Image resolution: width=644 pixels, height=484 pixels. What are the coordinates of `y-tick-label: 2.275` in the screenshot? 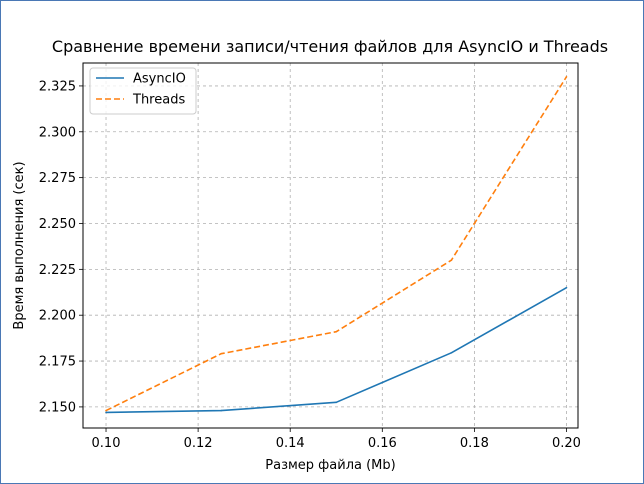 It's located at (57, 178).